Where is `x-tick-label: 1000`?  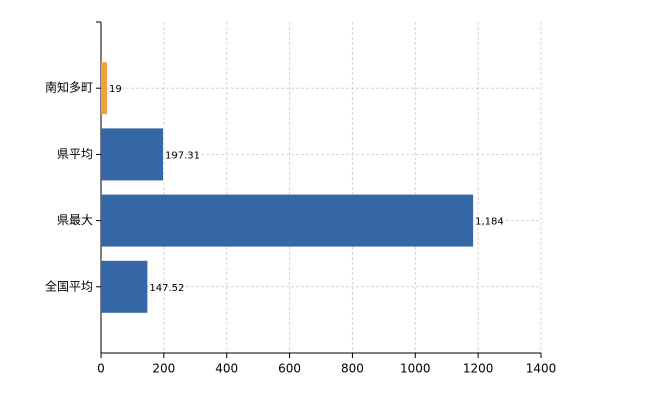
x-tick-label: 1000 is located at coordinates (415, 369).